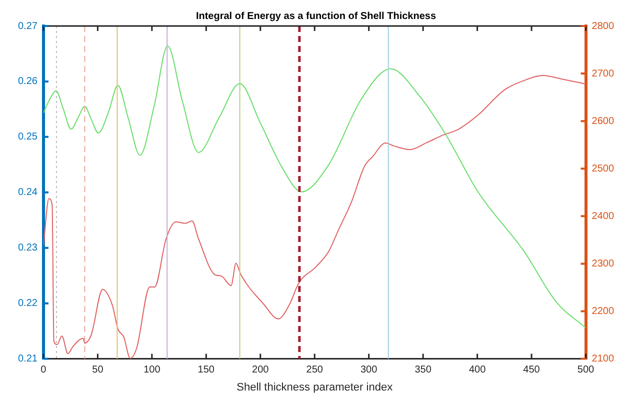 This screenshot has width=632, height=404. I want to click on y2-tick-label: 2100, so click(603, 359).